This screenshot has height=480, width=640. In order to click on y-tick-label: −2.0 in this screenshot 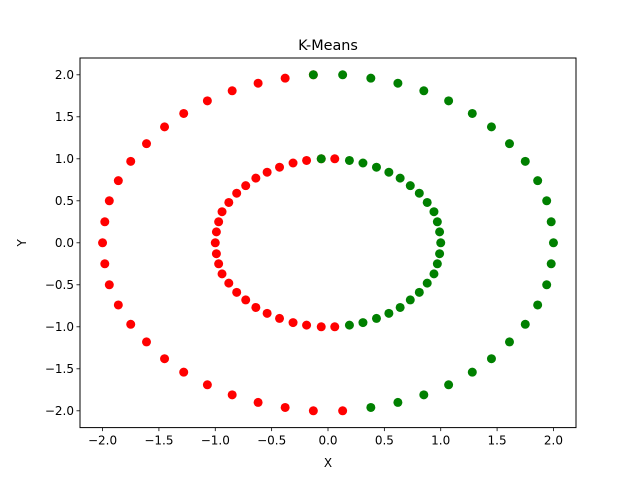, I will do `click(59, 411)`.